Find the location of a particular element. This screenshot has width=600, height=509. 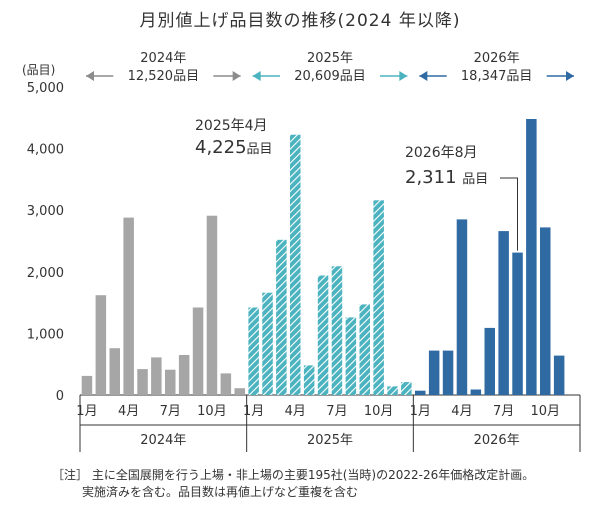

bar-2024年-8 is located at coordinates (184, 375).